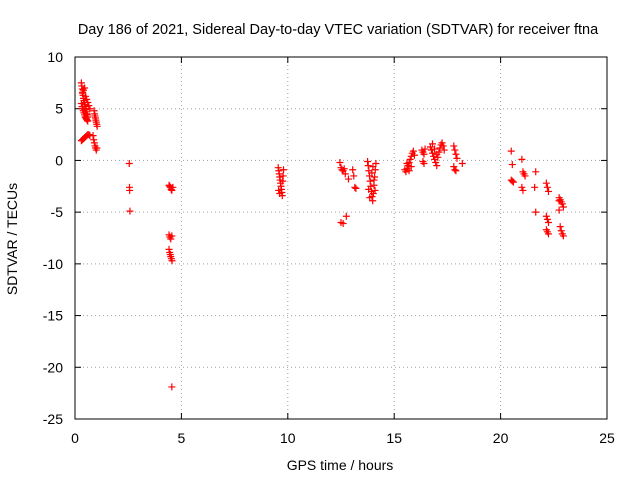 Image resolution: width=640 pixels, height=480 pixels. I want to click on x-tick-label: 20, so click(501, 438).